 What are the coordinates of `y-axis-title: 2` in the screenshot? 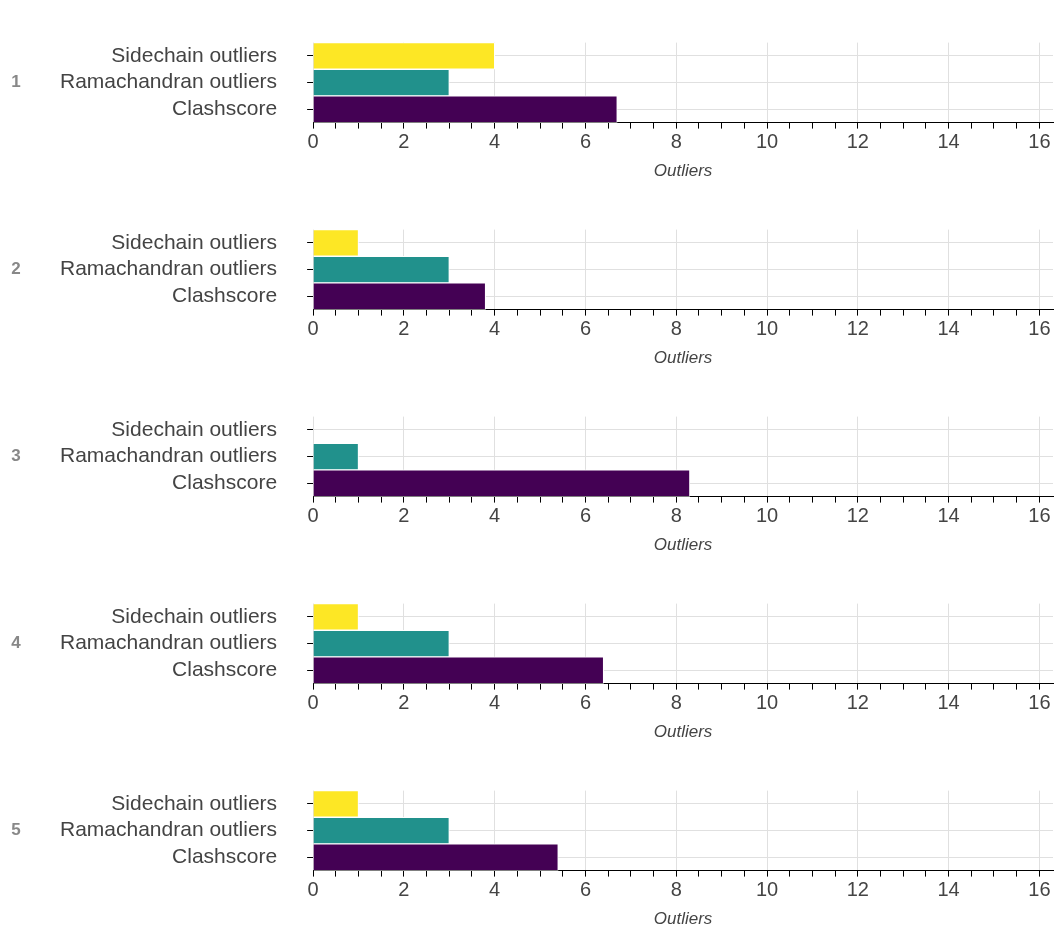 It's located at (16, 269).